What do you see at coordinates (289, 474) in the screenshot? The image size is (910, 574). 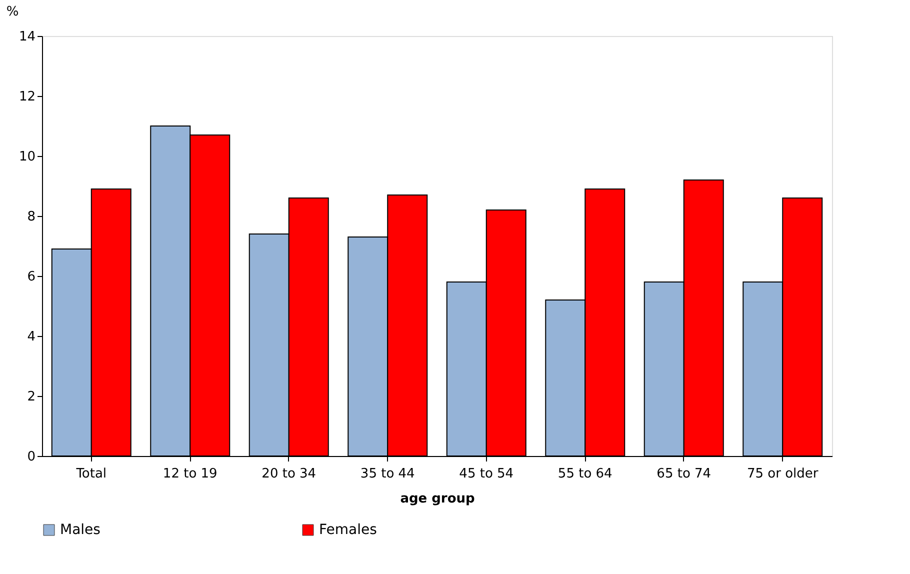 I see `x-tick-label: 20 to 34` at bounding box center [289, 474].